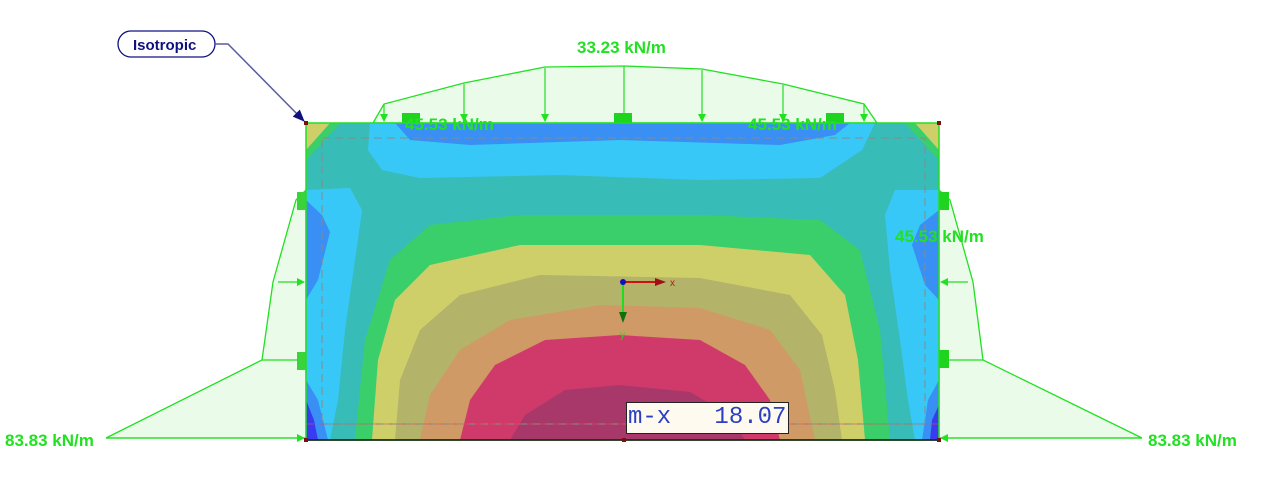 The image size is (1267, 482). Describe the element at coordinates (49, 440) in the screenshot. I see `load-label-bottom-left: 83.83 kN/m` at that location.